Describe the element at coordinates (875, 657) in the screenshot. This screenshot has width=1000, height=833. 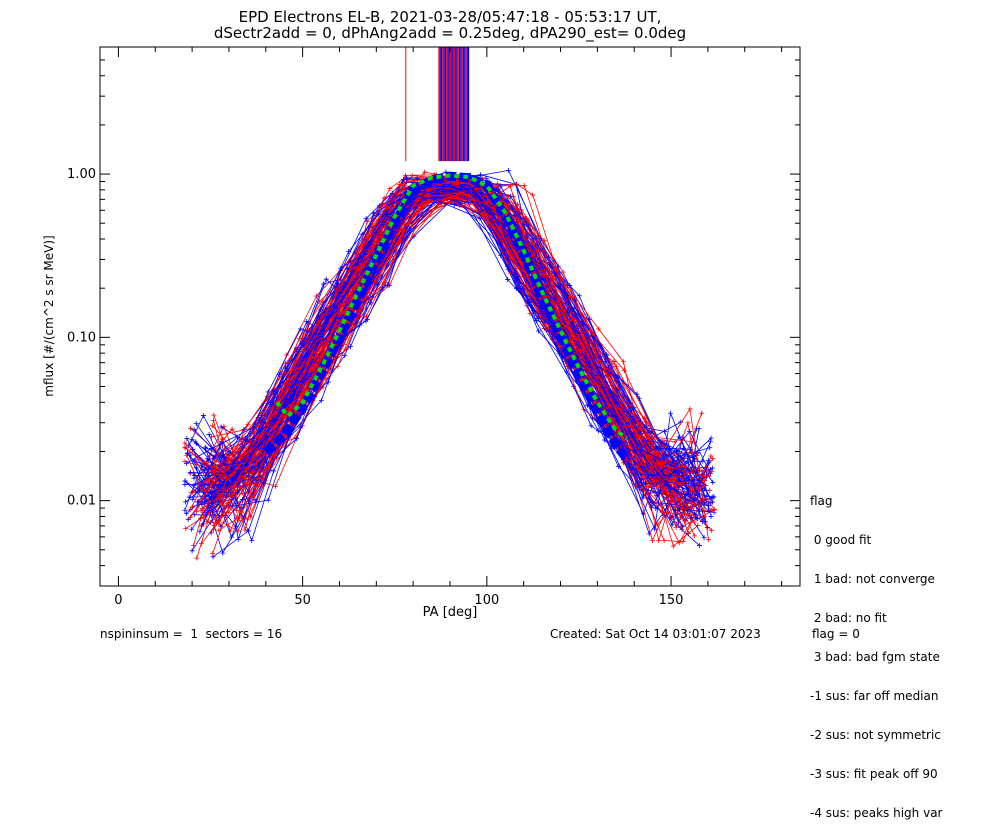
I see `legend-entry: 3 bad: bad fgm state` at that location.